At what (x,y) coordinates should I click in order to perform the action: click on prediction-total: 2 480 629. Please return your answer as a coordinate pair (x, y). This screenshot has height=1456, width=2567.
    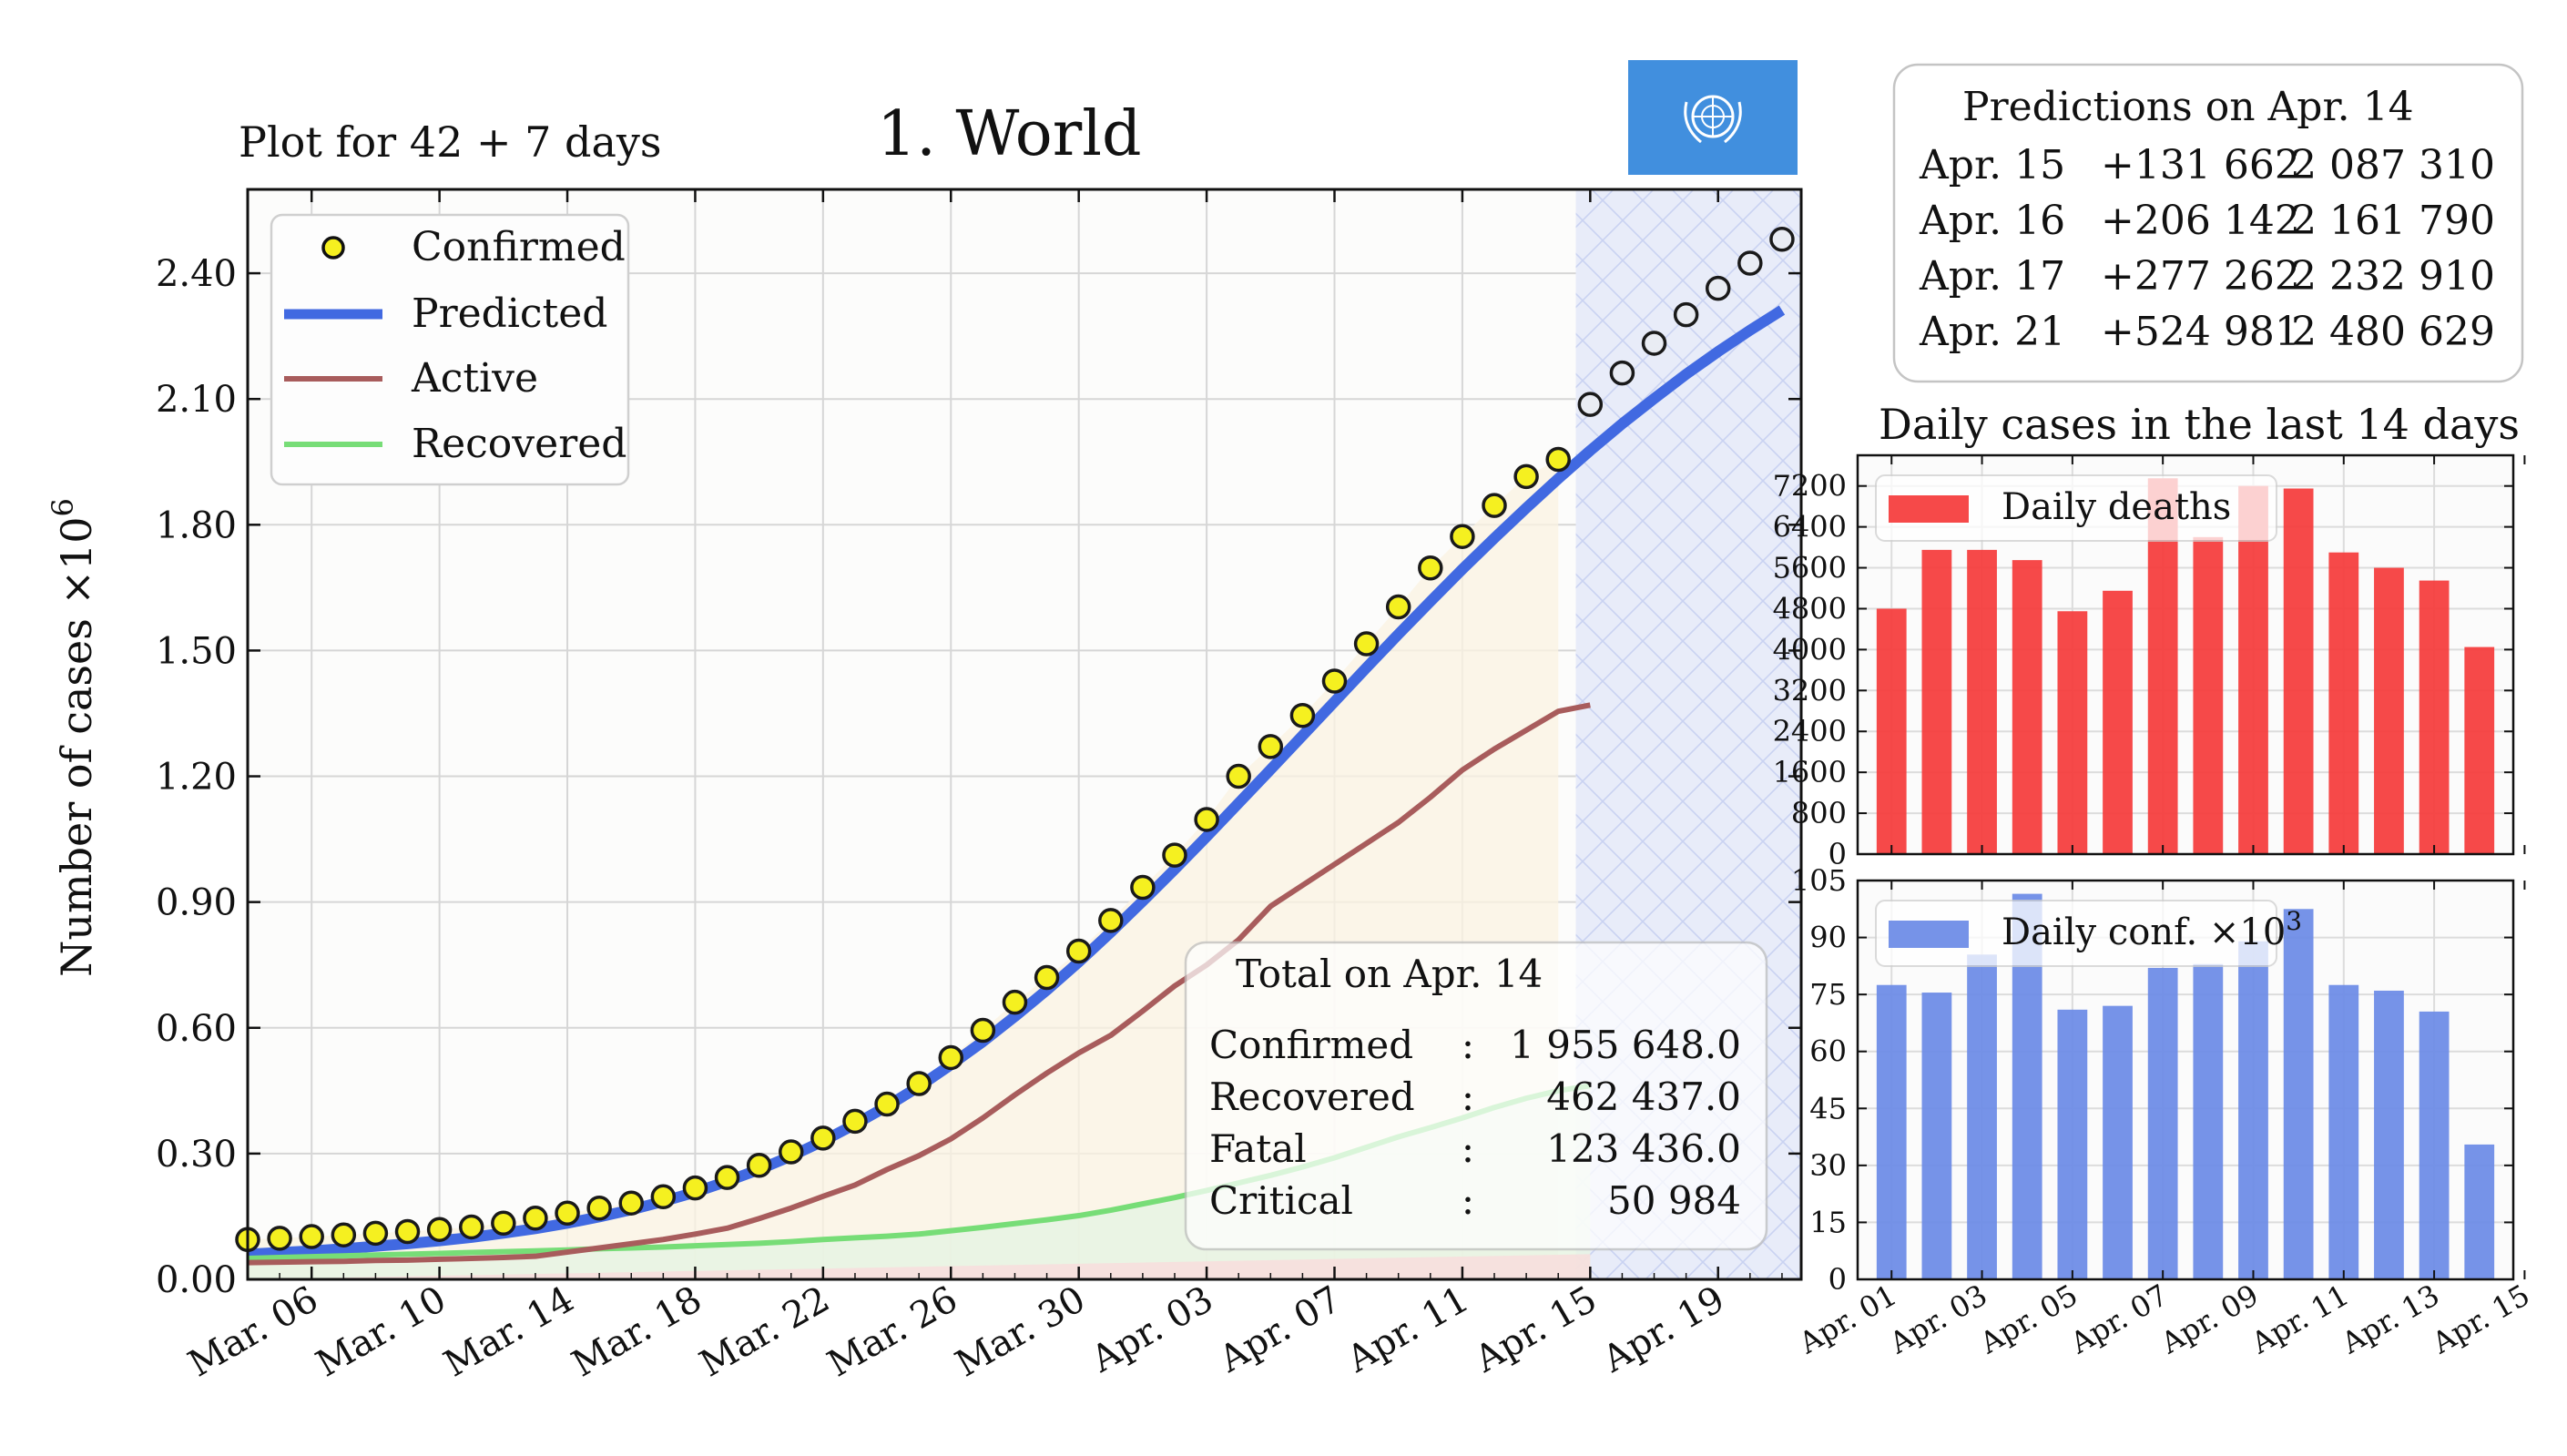
    Looking at the image, I should click on (2393, 332).